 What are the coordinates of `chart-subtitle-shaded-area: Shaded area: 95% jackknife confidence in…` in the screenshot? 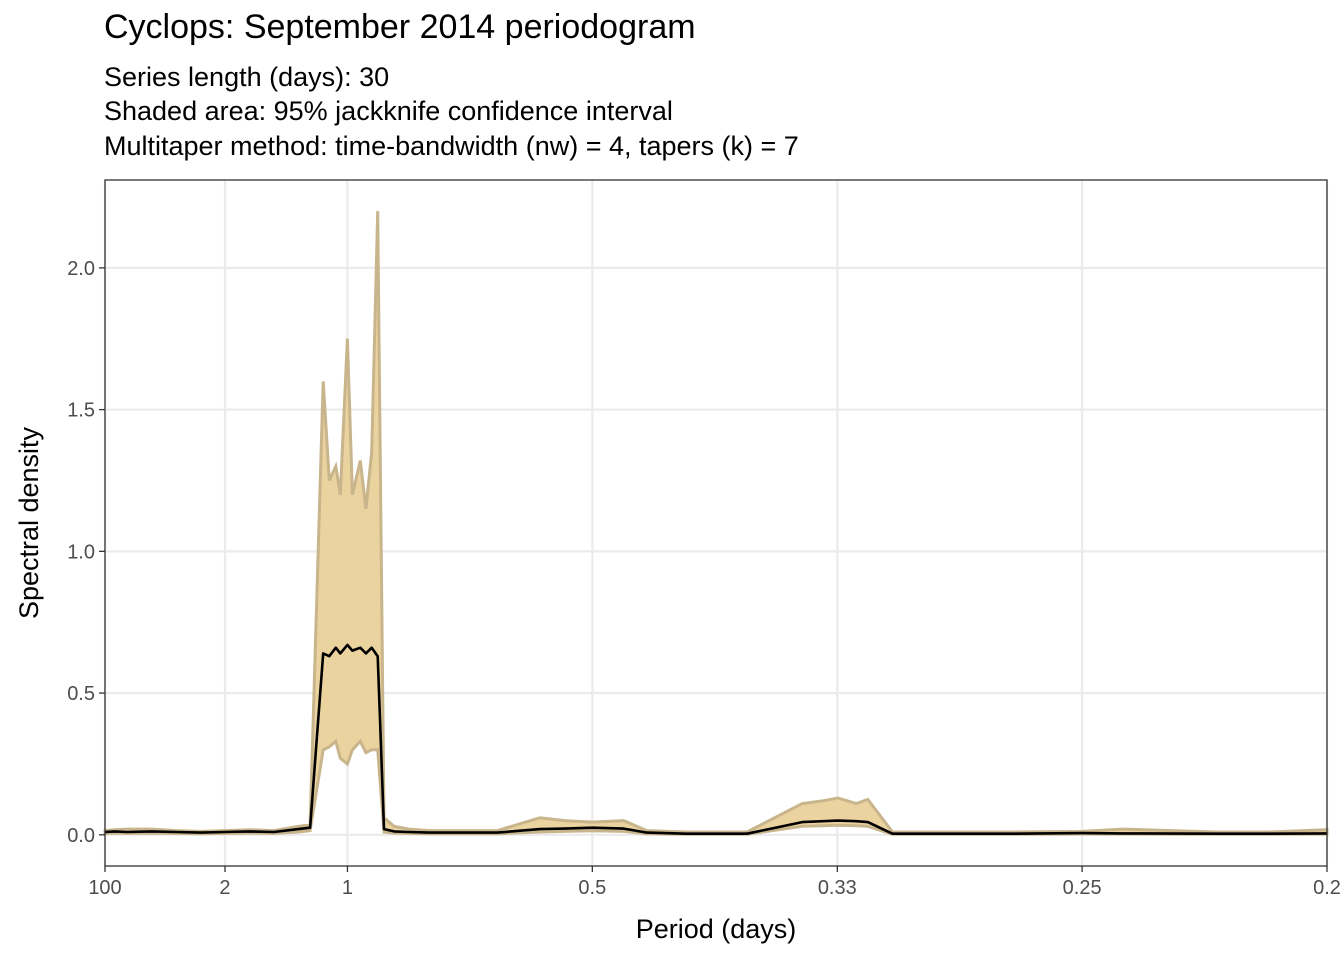 It's located at (388, 111).